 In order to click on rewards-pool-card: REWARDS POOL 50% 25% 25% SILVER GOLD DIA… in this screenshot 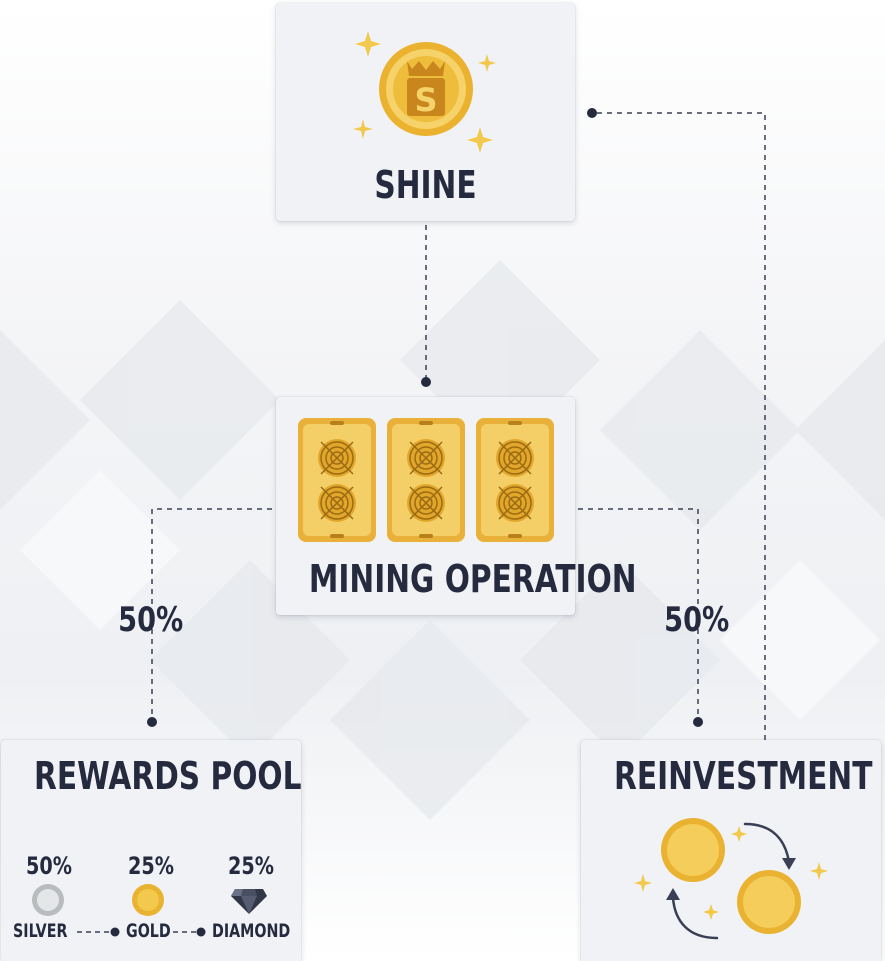, I will do `click(151, 850)`.